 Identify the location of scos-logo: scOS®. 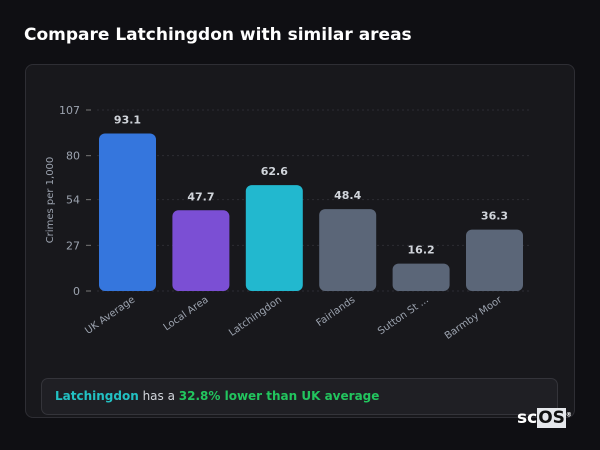
(544, 418).